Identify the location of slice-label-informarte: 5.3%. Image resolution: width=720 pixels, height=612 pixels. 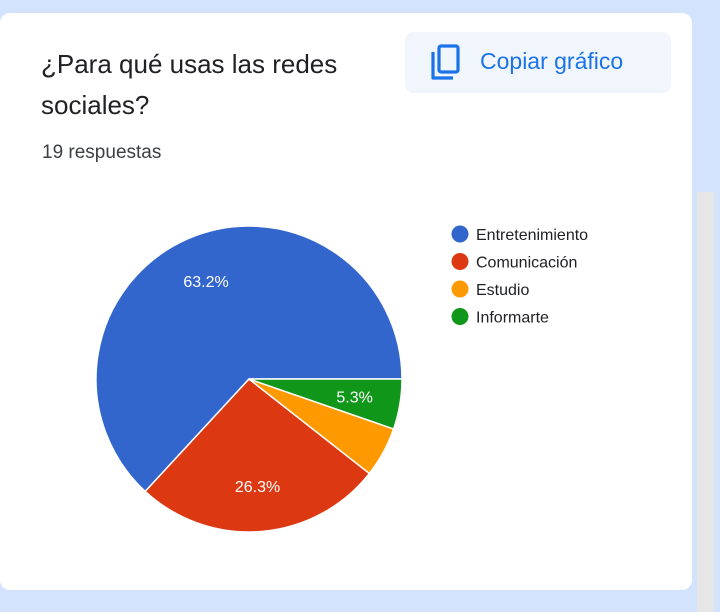
(354, 398).